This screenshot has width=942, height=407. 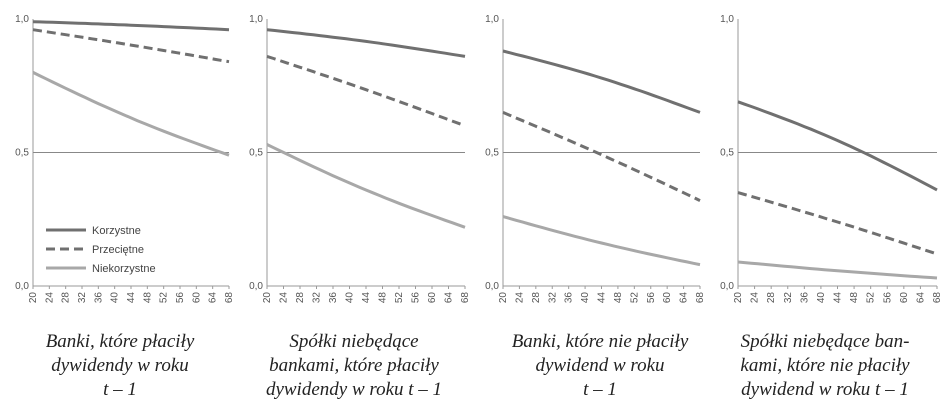 I want to click on caption-line: Banki, które płaciły, so click(x=120, y=341).